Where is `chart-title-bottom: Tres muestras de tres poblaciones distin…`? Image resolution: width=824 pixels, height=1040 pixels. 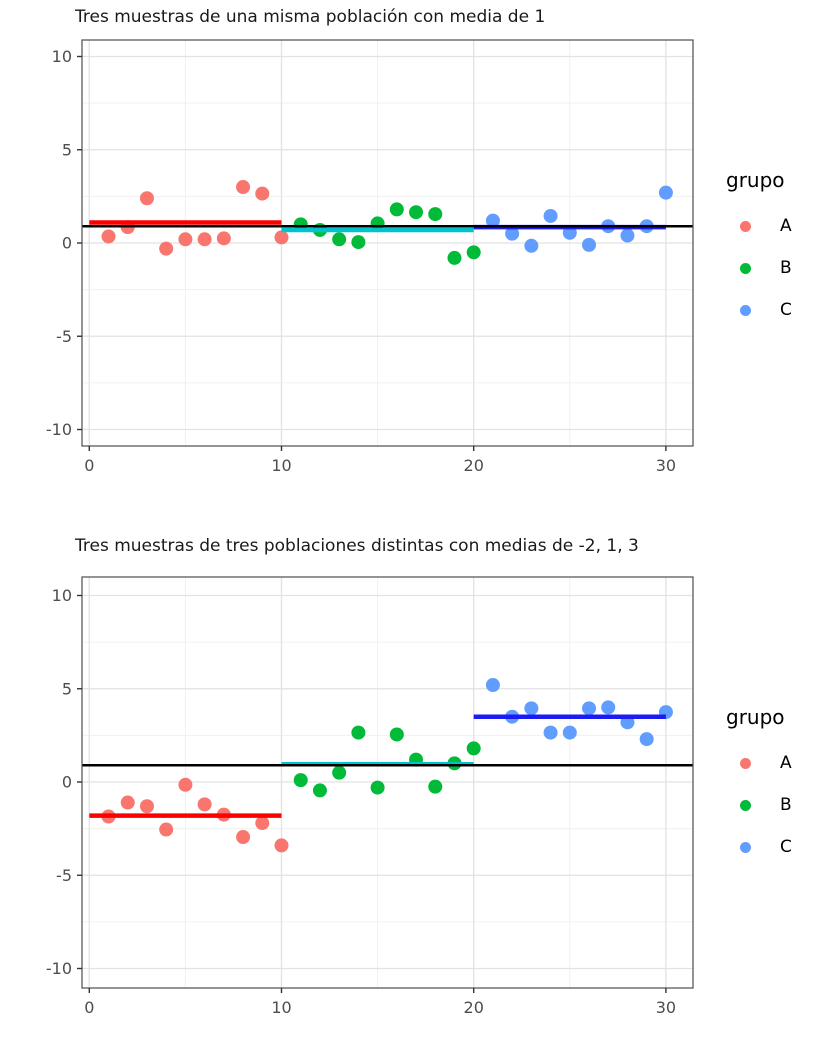
chart-title-bottom: Tres muestras de tres poblaciones distin… is located at coordinates (357, 546).